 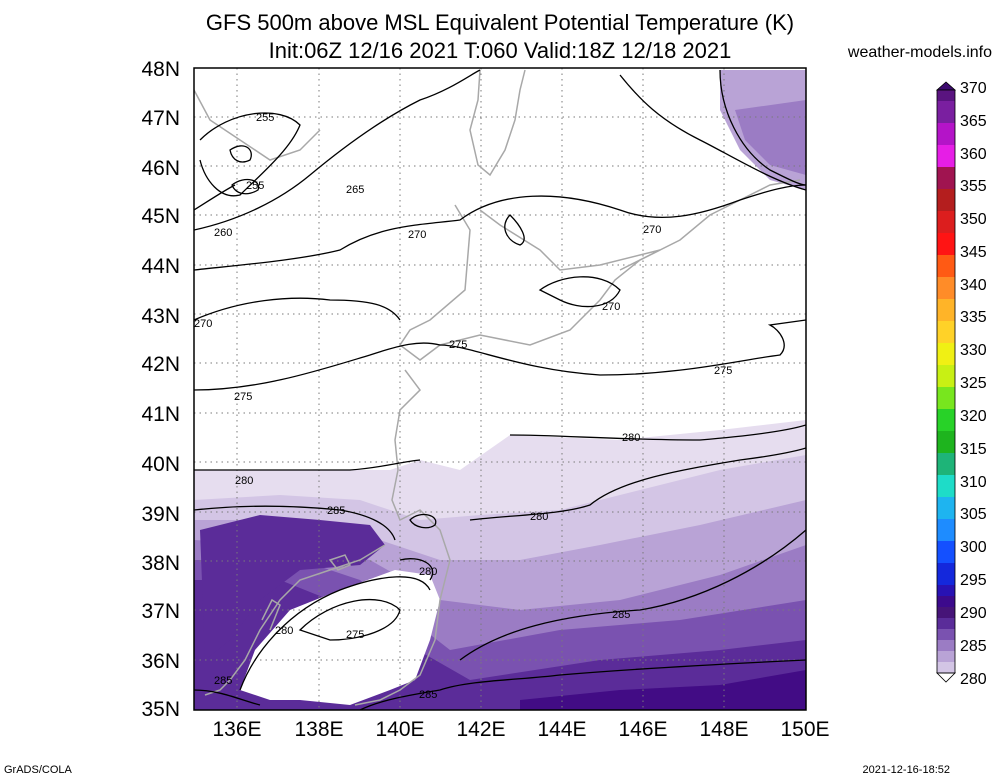 What do you see at coordinates (160, 364) in the screenshot?
I see `lat-label-42n: 42N` at bounding box center [160, 364].